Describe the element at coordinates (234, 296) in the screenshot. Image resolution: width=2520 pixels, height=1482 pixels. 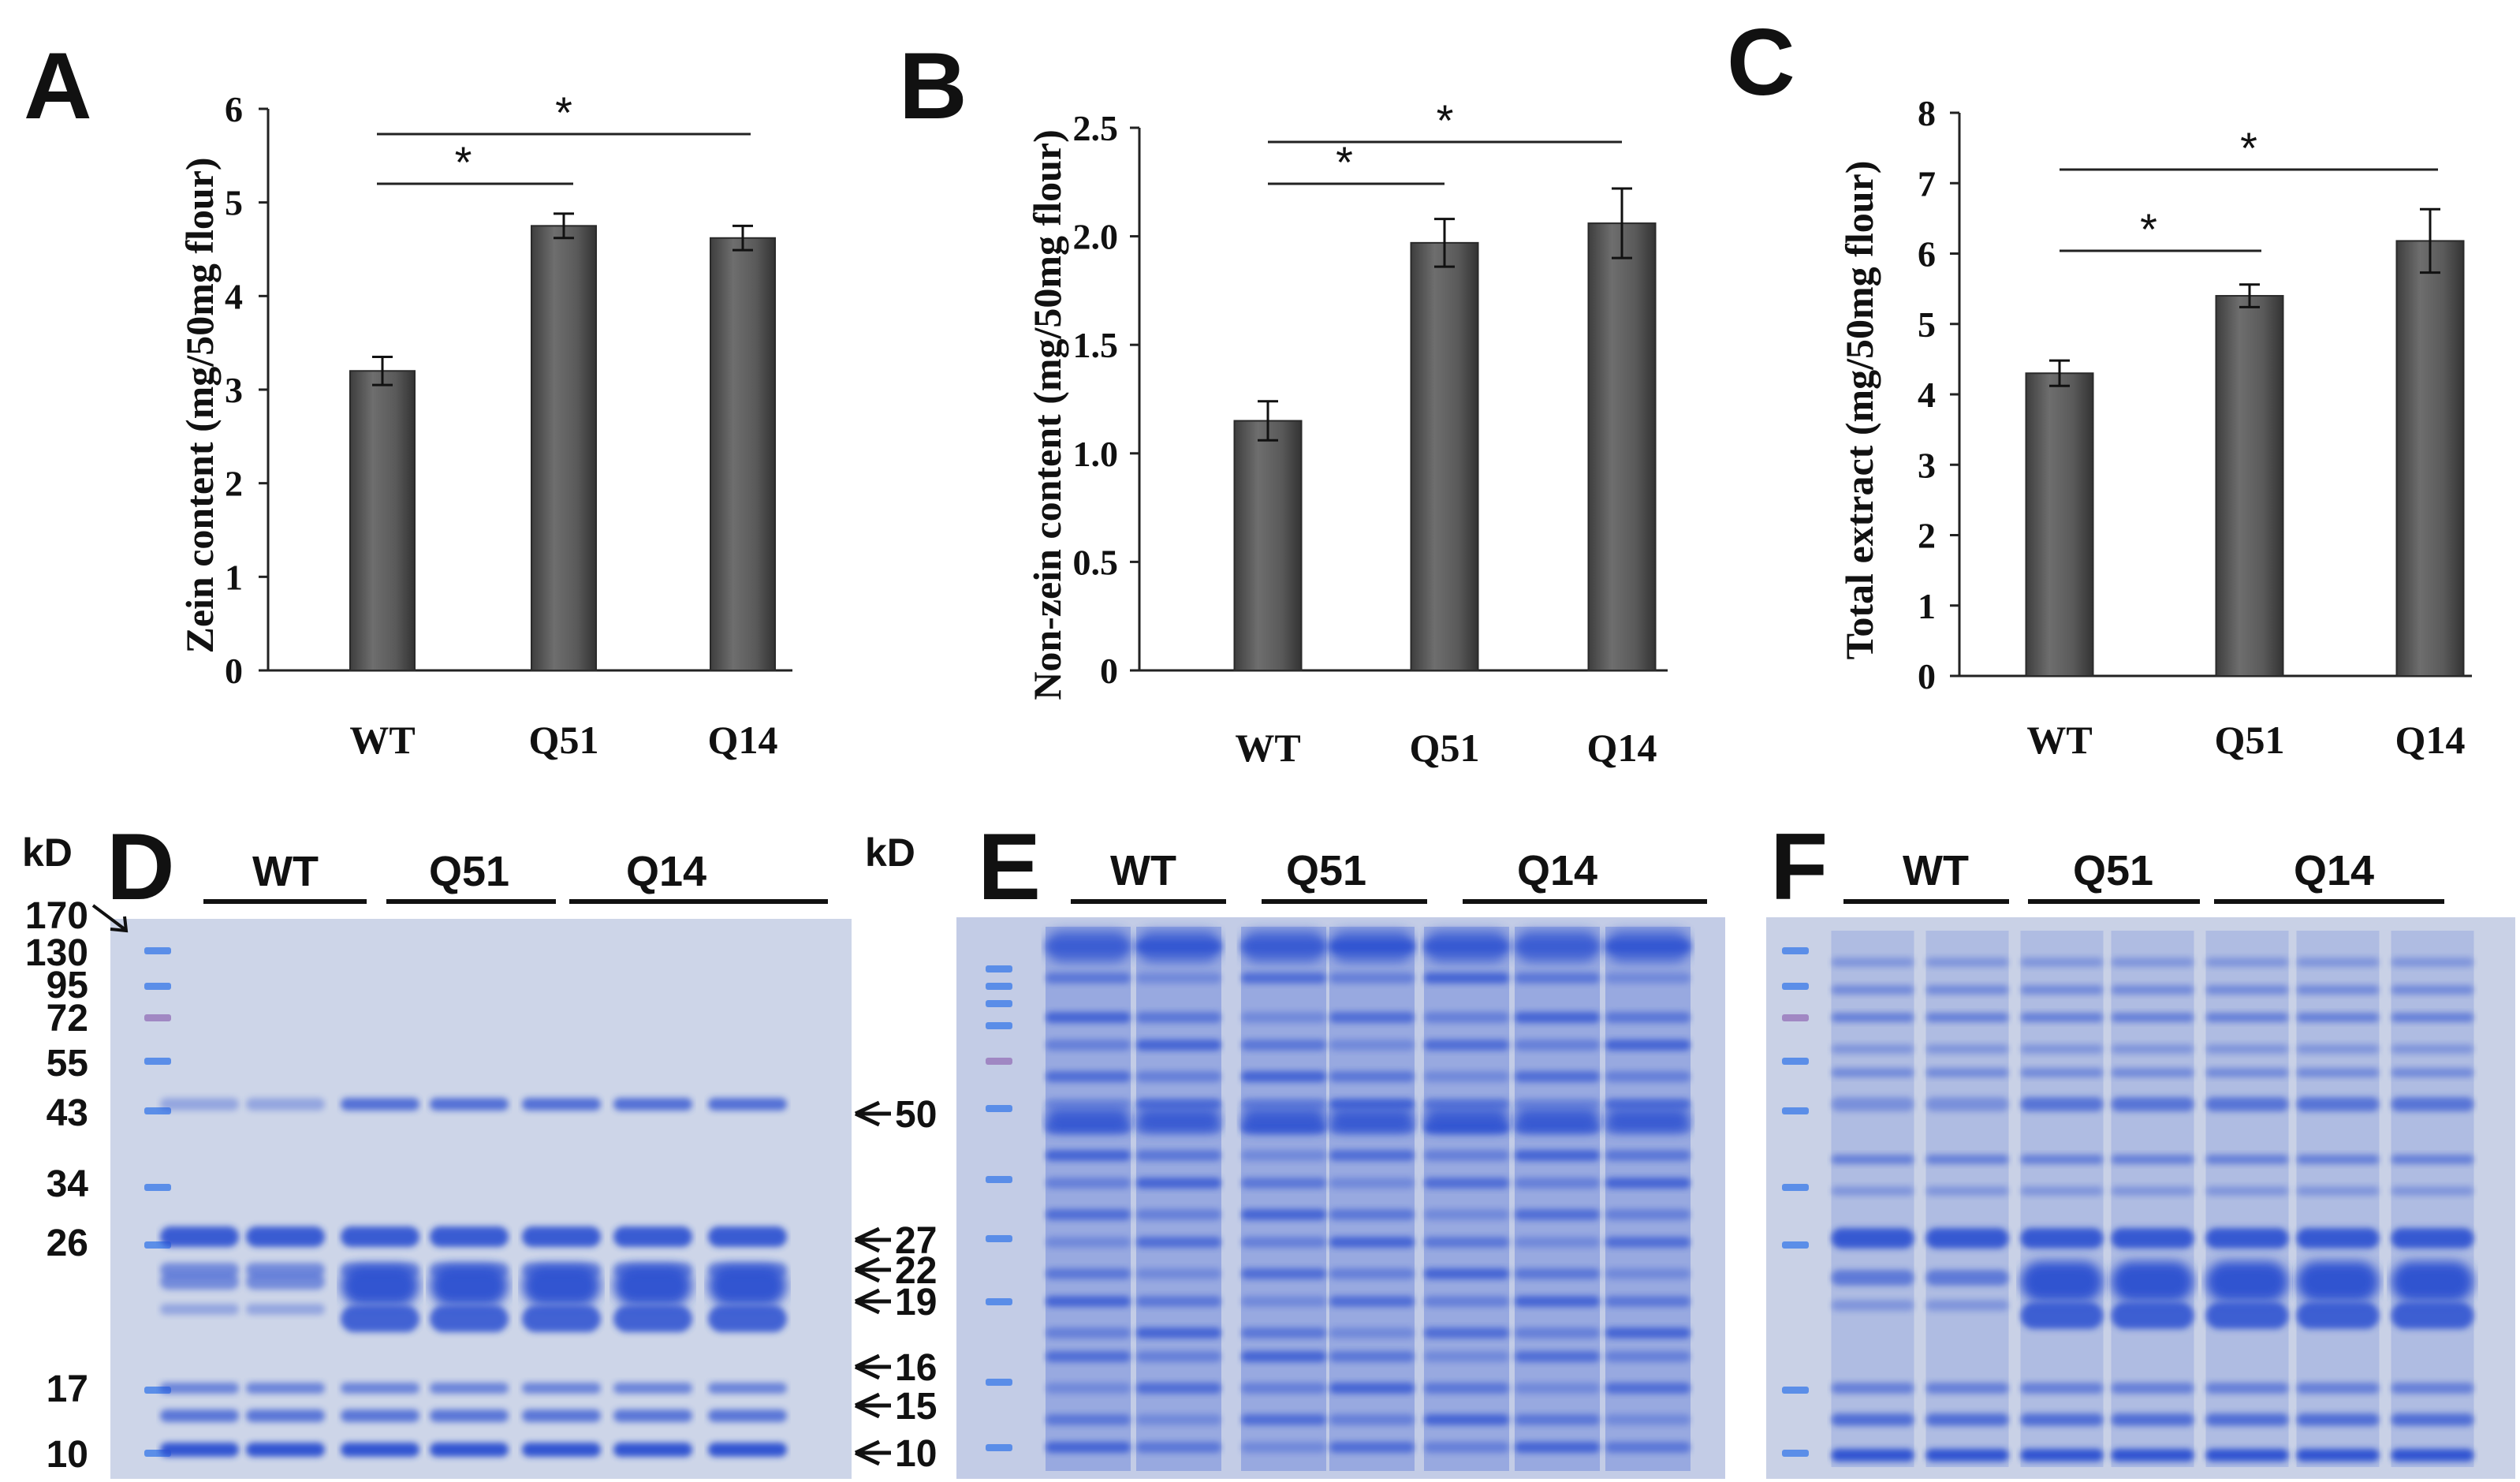
I see `y-tick-label: 4` at that location.